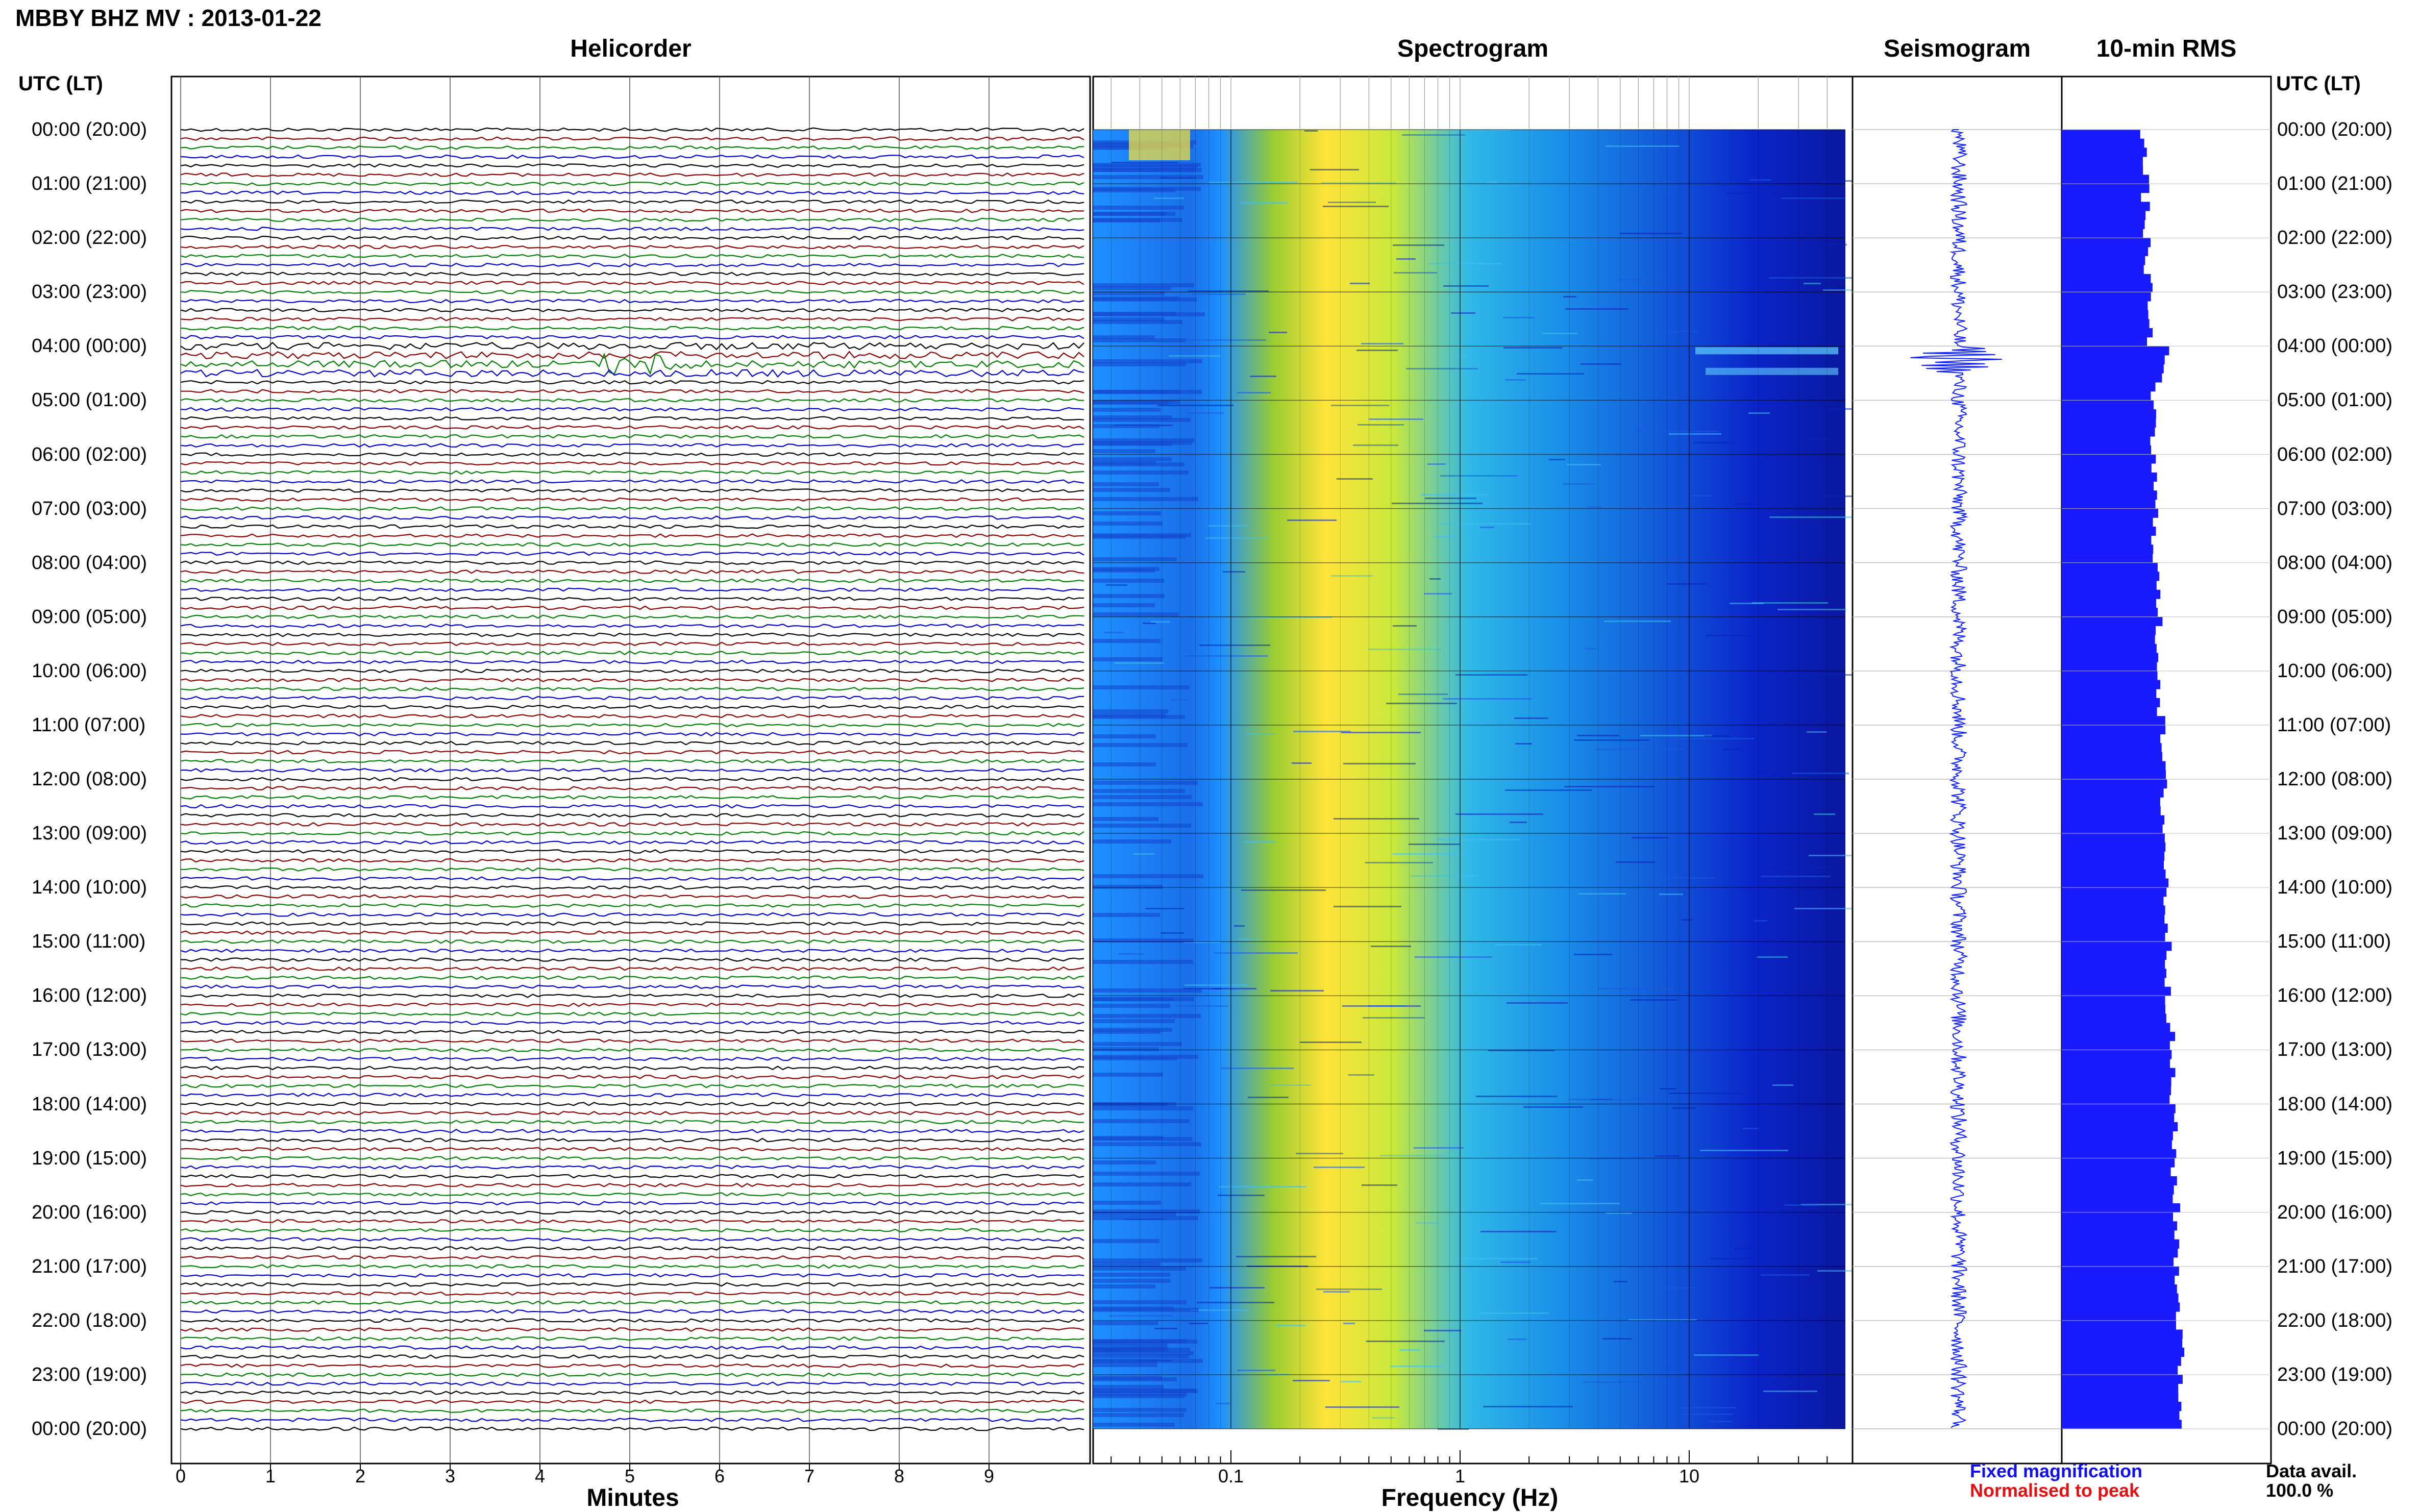 Image resolution: width=2419 pixels, height=1512 pixels. I want to click on utc-header-right: UTC (LT), so click(2318, 83).